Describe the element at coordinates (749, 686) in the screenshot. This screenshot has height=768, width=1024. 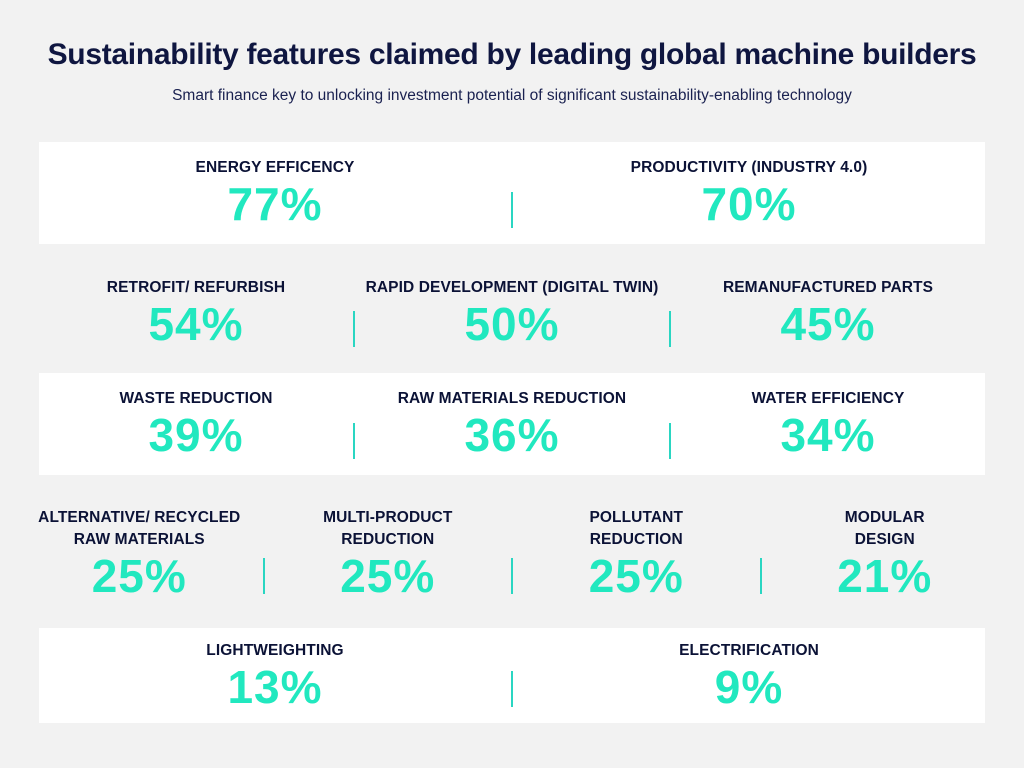
I see `stat-value: 9%` at that location.